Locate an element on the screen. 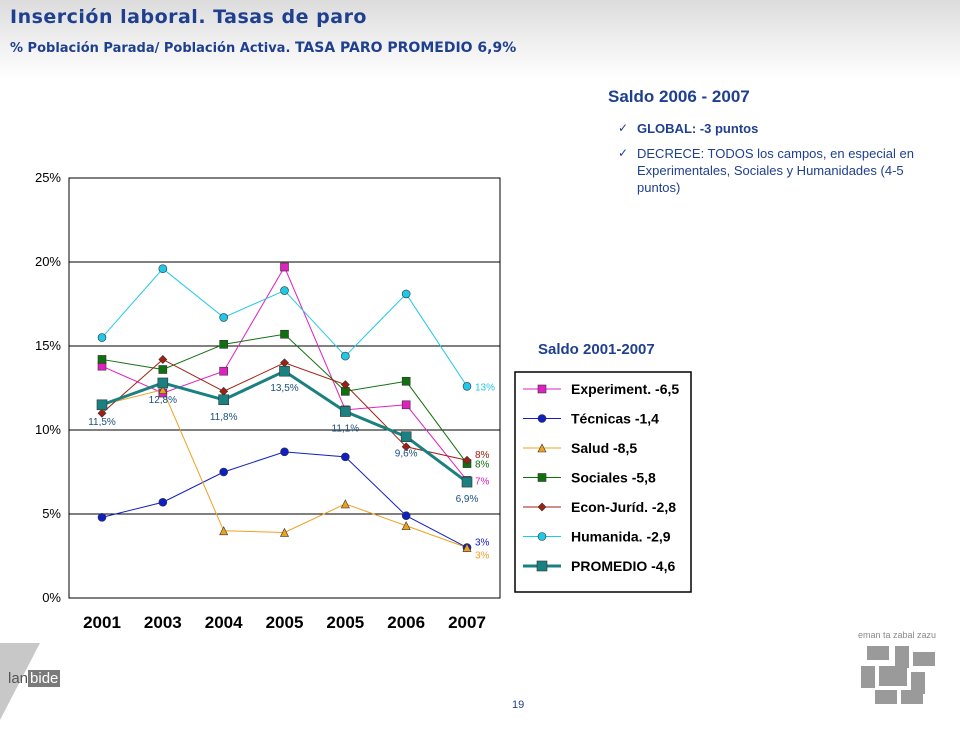  brand-prefix: lan is located at coordinates (18, 678).